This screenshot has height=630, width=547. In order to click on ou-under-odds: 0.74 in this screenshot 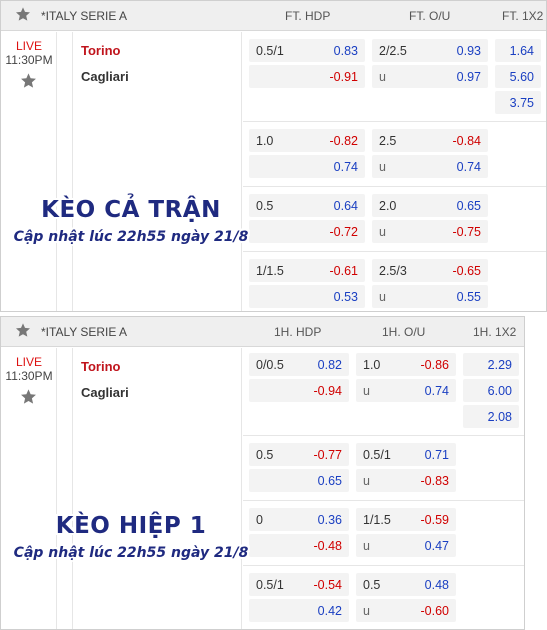, I will do `click(436, 391)`.